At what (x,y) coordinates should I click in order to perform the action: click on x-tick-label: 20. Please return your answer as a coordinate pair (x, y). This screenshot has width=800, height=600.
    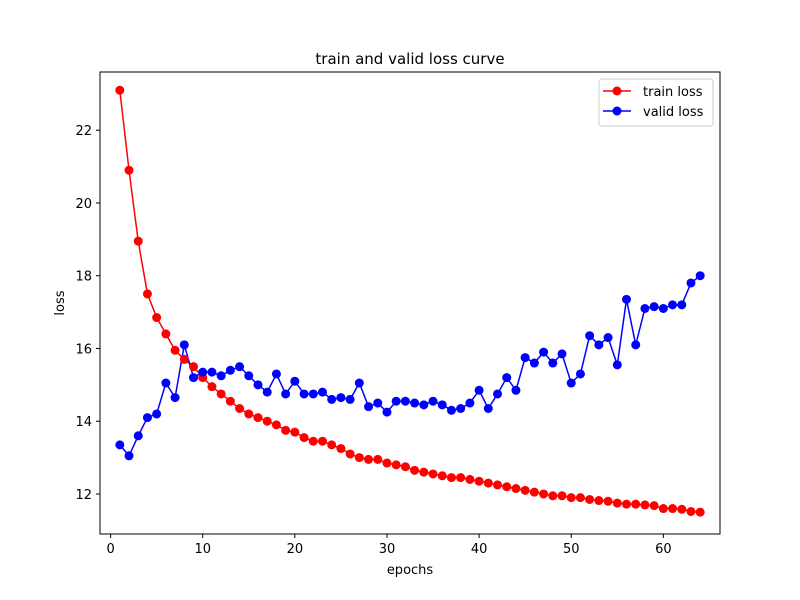
    Looking at the image, I should click on (295, 549).